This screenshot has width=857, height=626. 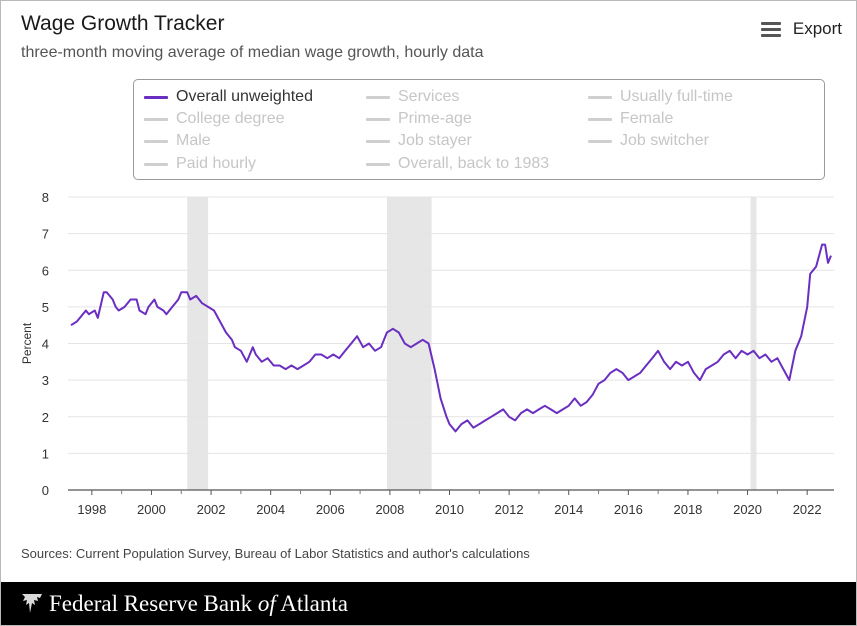 I want to click on y-tick-label: 1, so click(x=45, y=453).